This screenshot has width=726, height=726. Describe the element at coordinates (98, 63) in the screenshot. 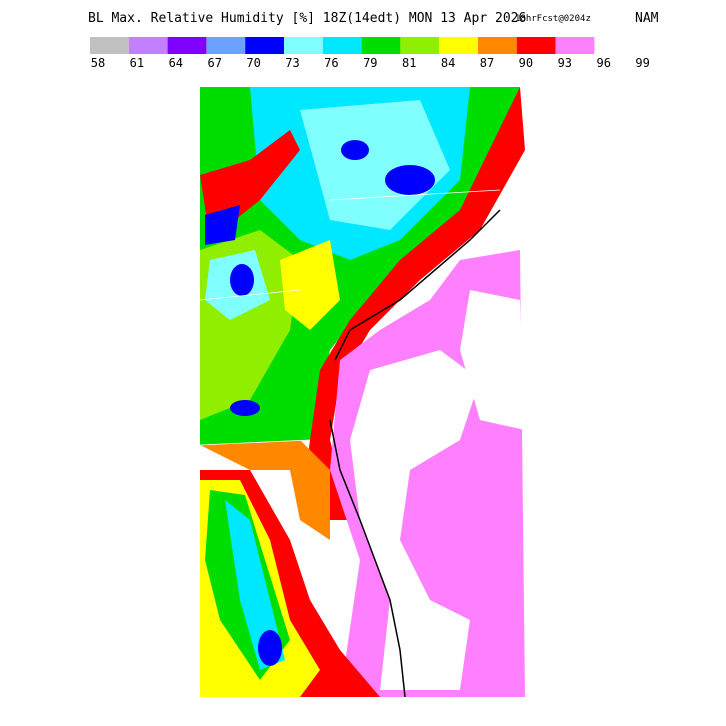

I see `colorbar-label: 58` at that location.